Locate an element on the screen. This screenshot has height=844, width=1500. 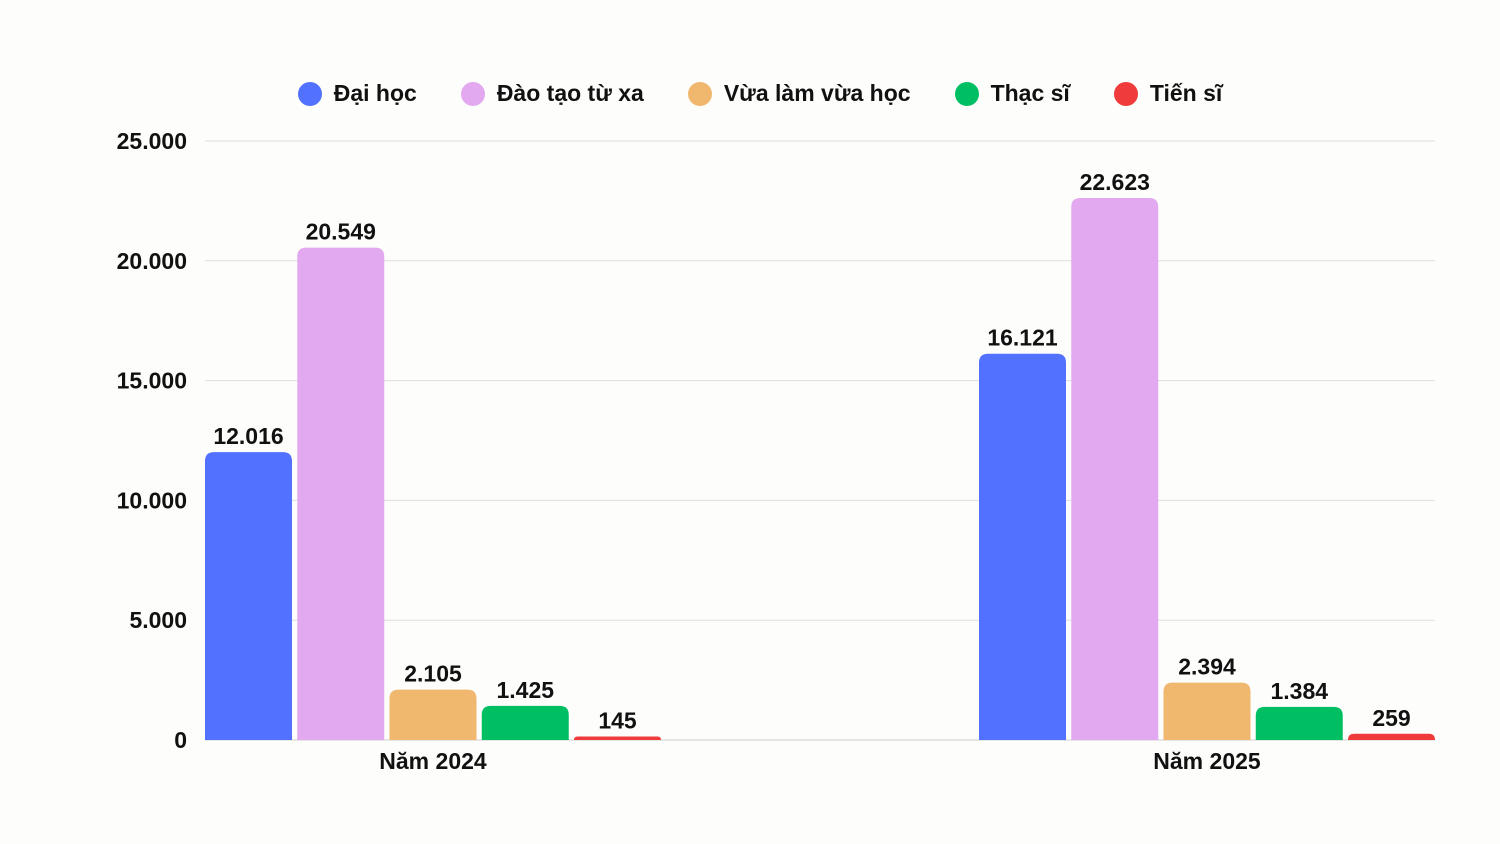
legend-label: Vừa làm vừa học is located at coordinates (817, 93).